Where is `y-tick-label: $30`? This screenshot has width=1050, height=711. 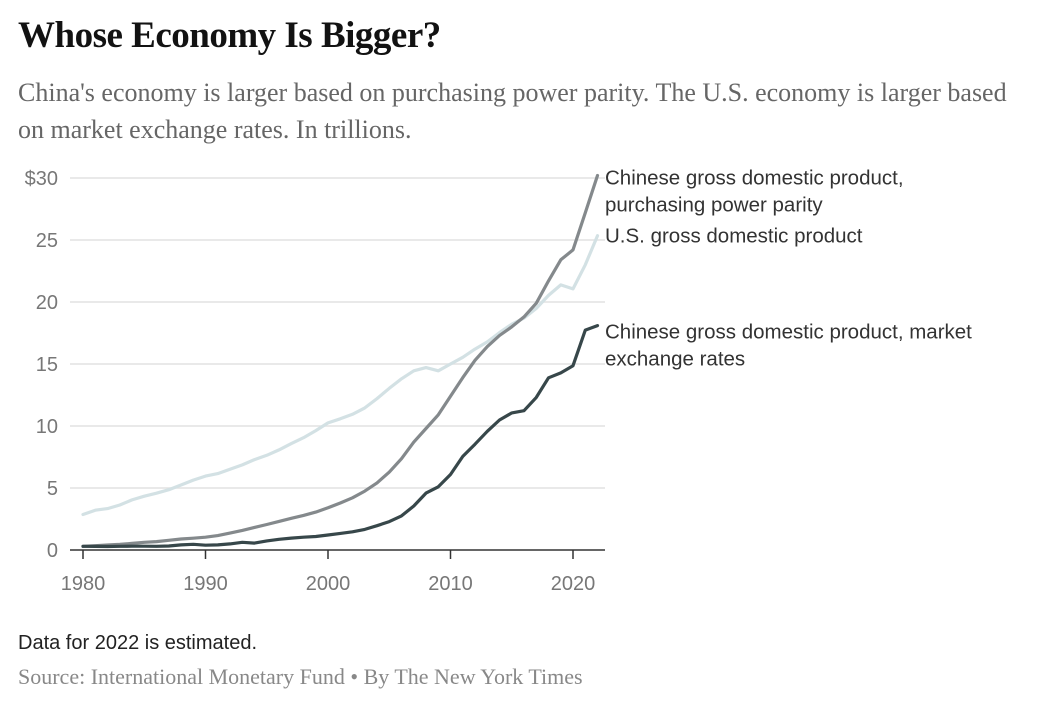 y-tick-label: $30 is located at coordinates (41, 179).